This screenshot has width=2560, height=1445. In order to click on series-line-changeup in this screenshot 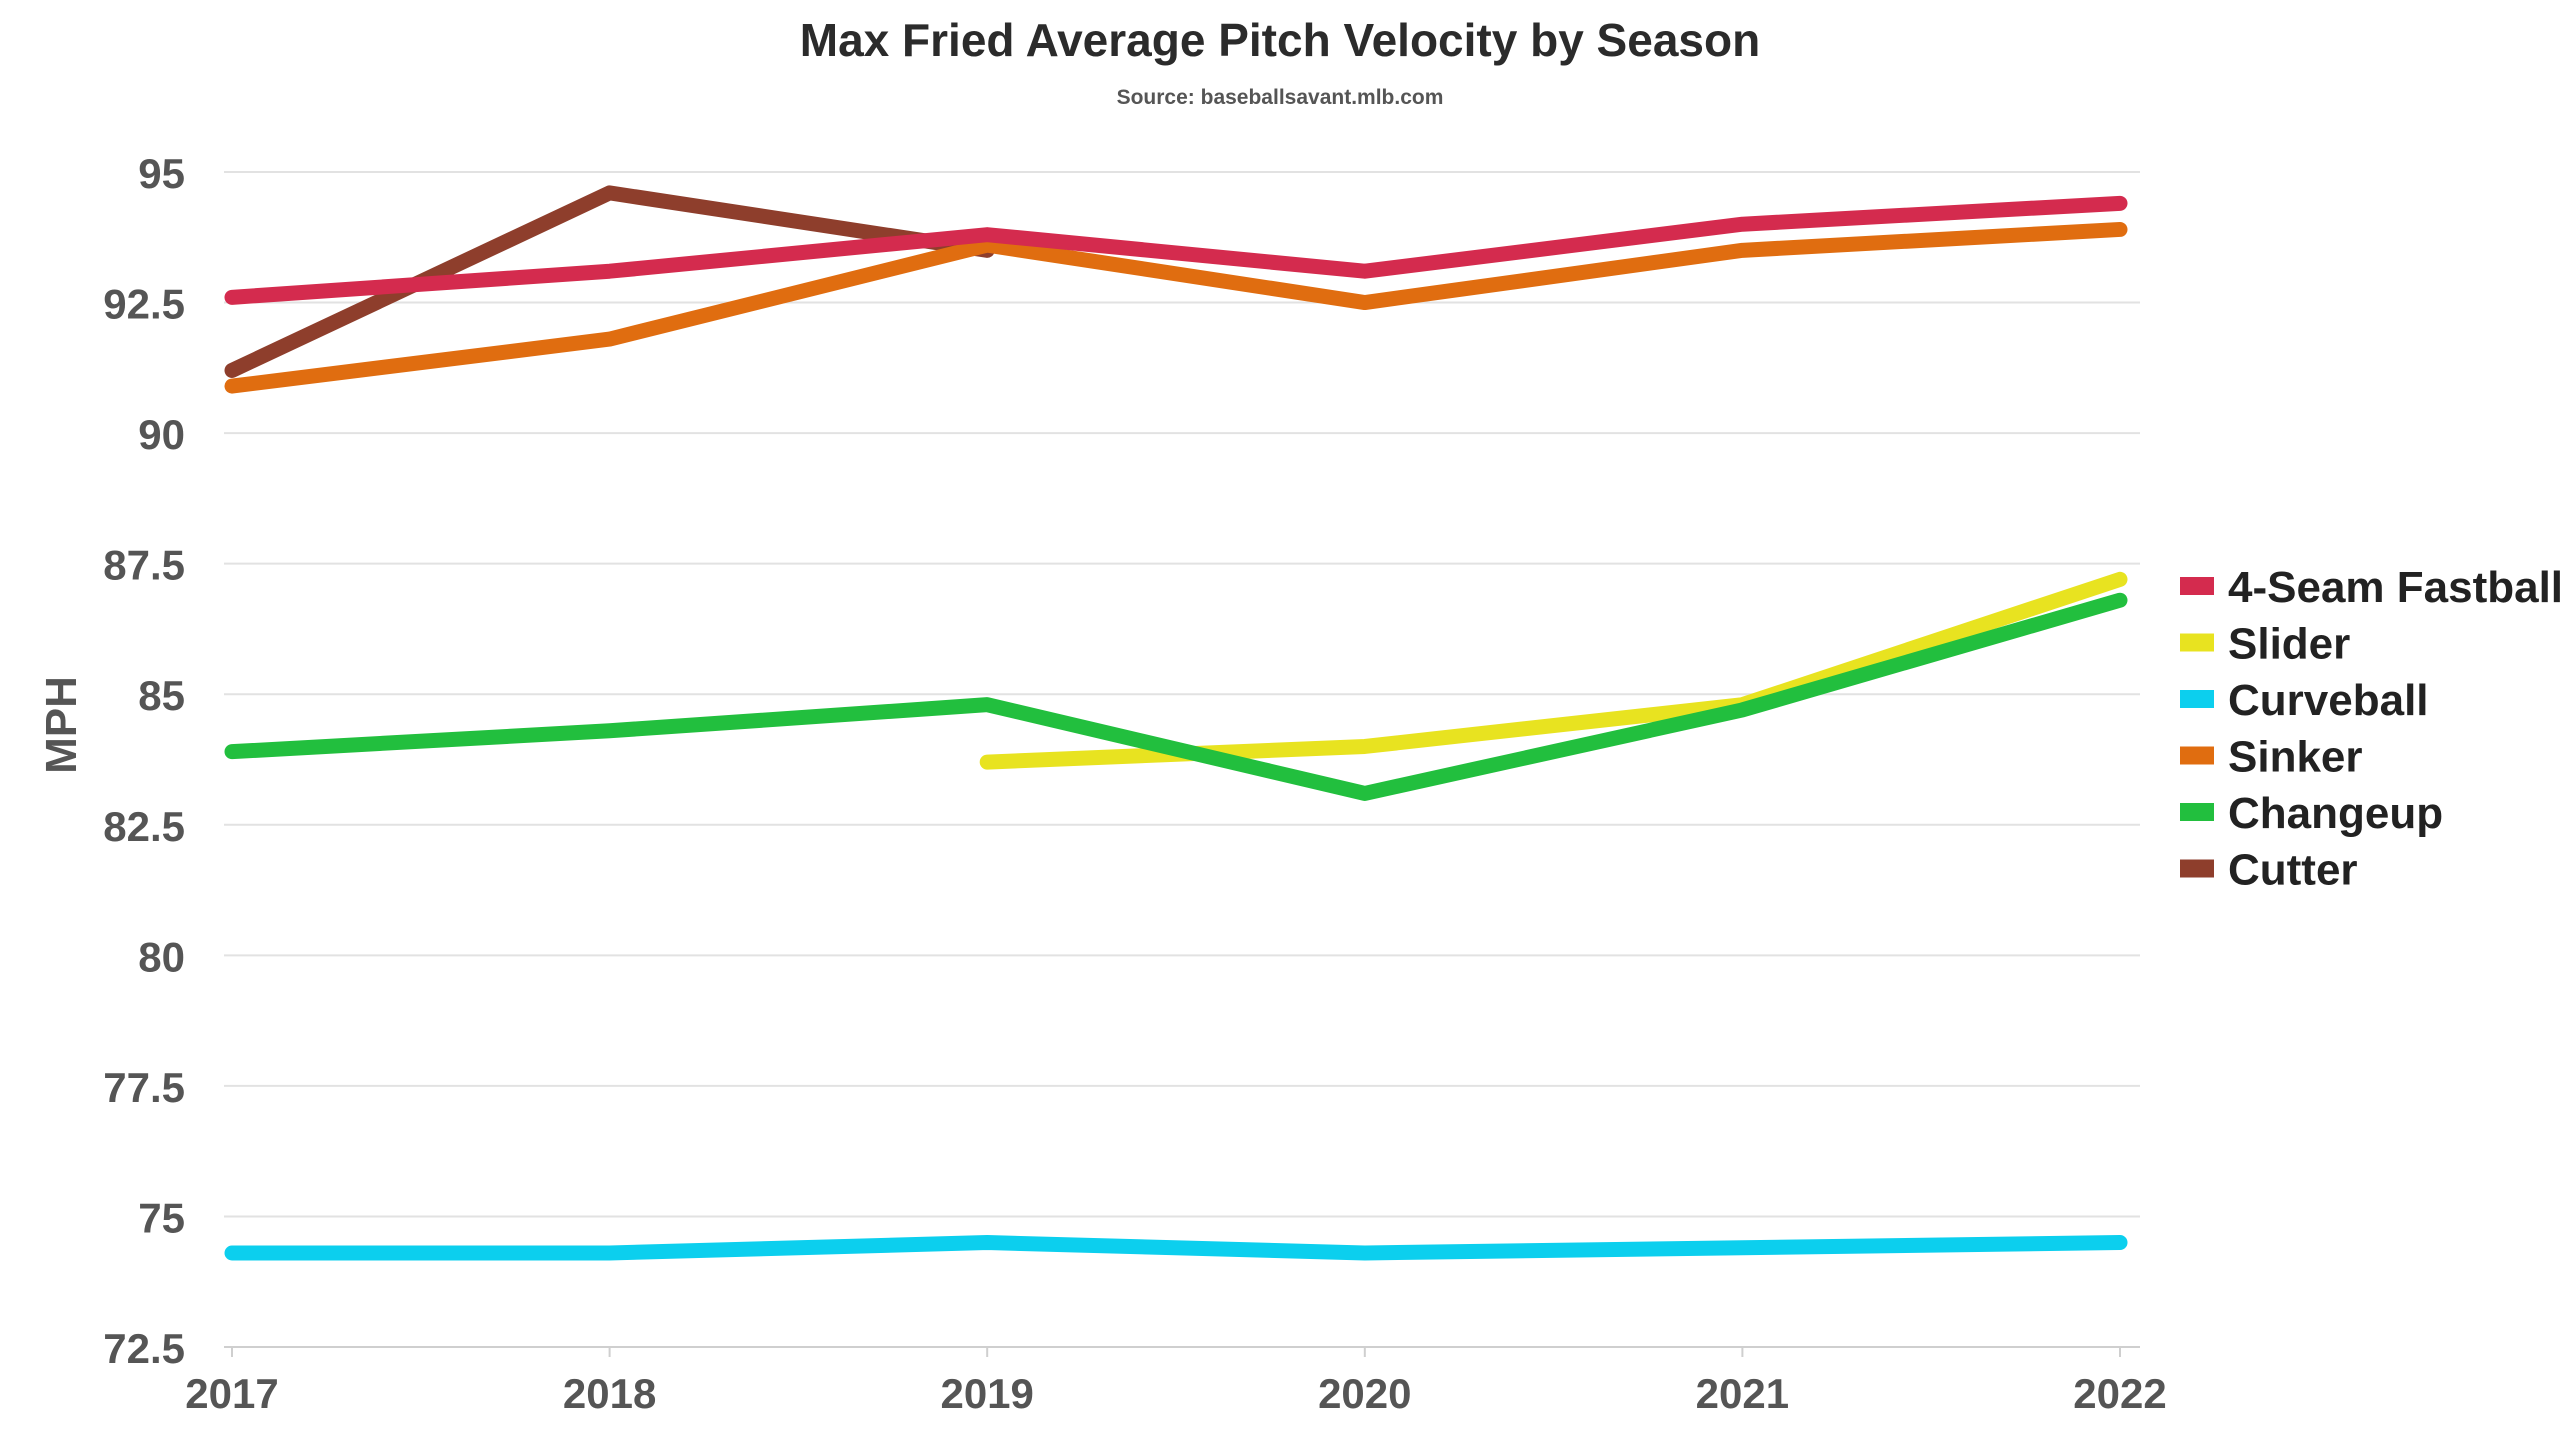, I will do `click(1176, 696)`.